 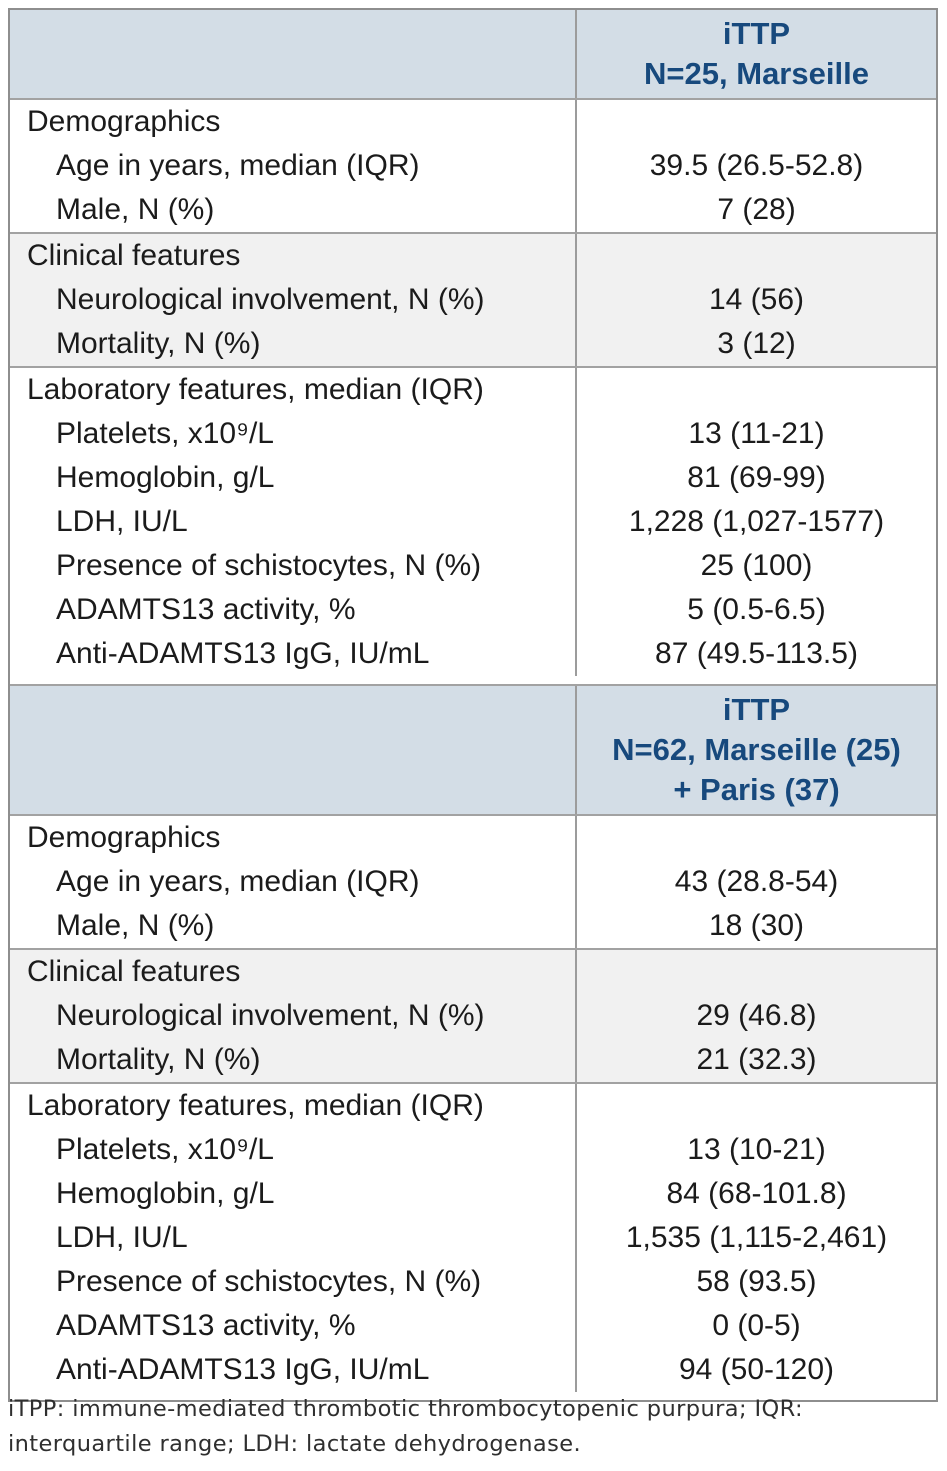 I want to click on column-header-ittp-n25: iTTP N=25, Marseille, so click(x=755, y=54).